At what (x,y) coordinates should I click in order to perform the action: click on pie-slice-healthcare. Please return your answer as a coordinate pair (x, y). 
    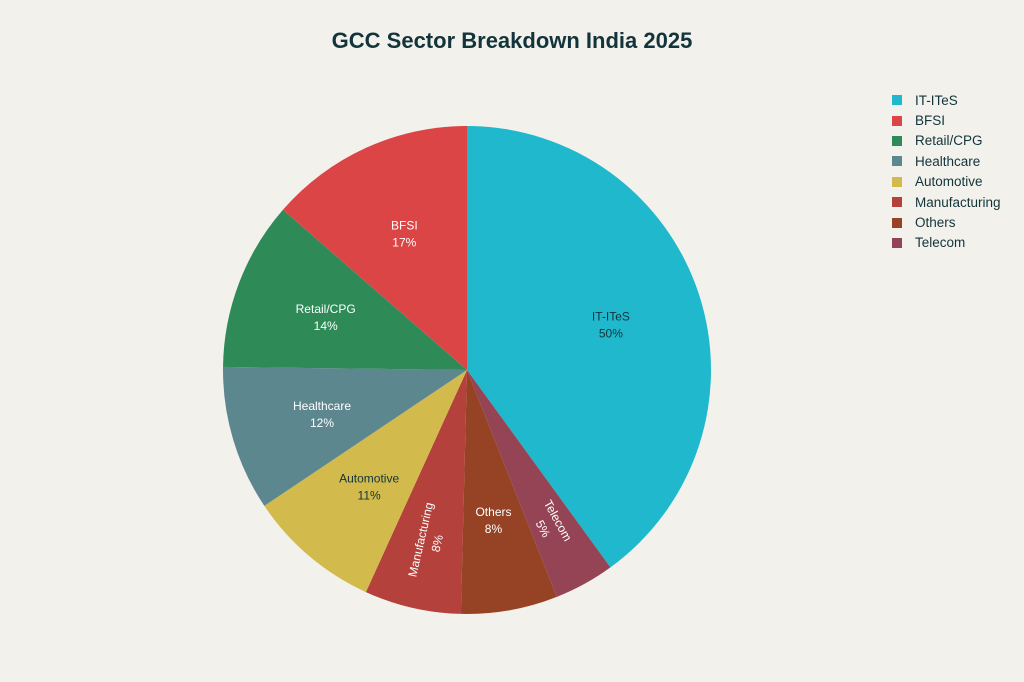
    Looking at the image, I should click on (345, 436).